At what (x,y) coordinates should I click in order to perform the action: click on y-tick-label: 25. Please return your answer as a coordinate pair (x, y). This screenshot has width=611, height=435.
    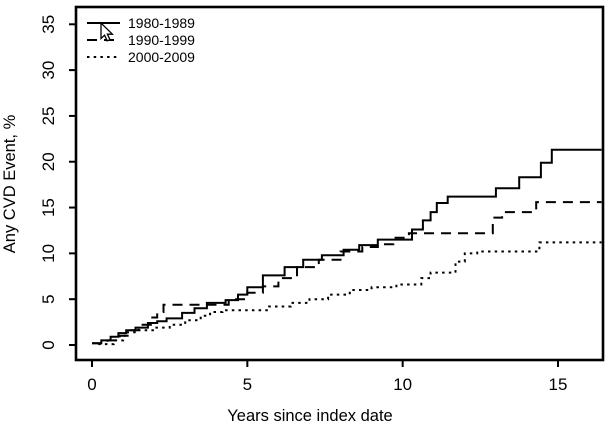
    Looking at the image, I should click on (48, 115).